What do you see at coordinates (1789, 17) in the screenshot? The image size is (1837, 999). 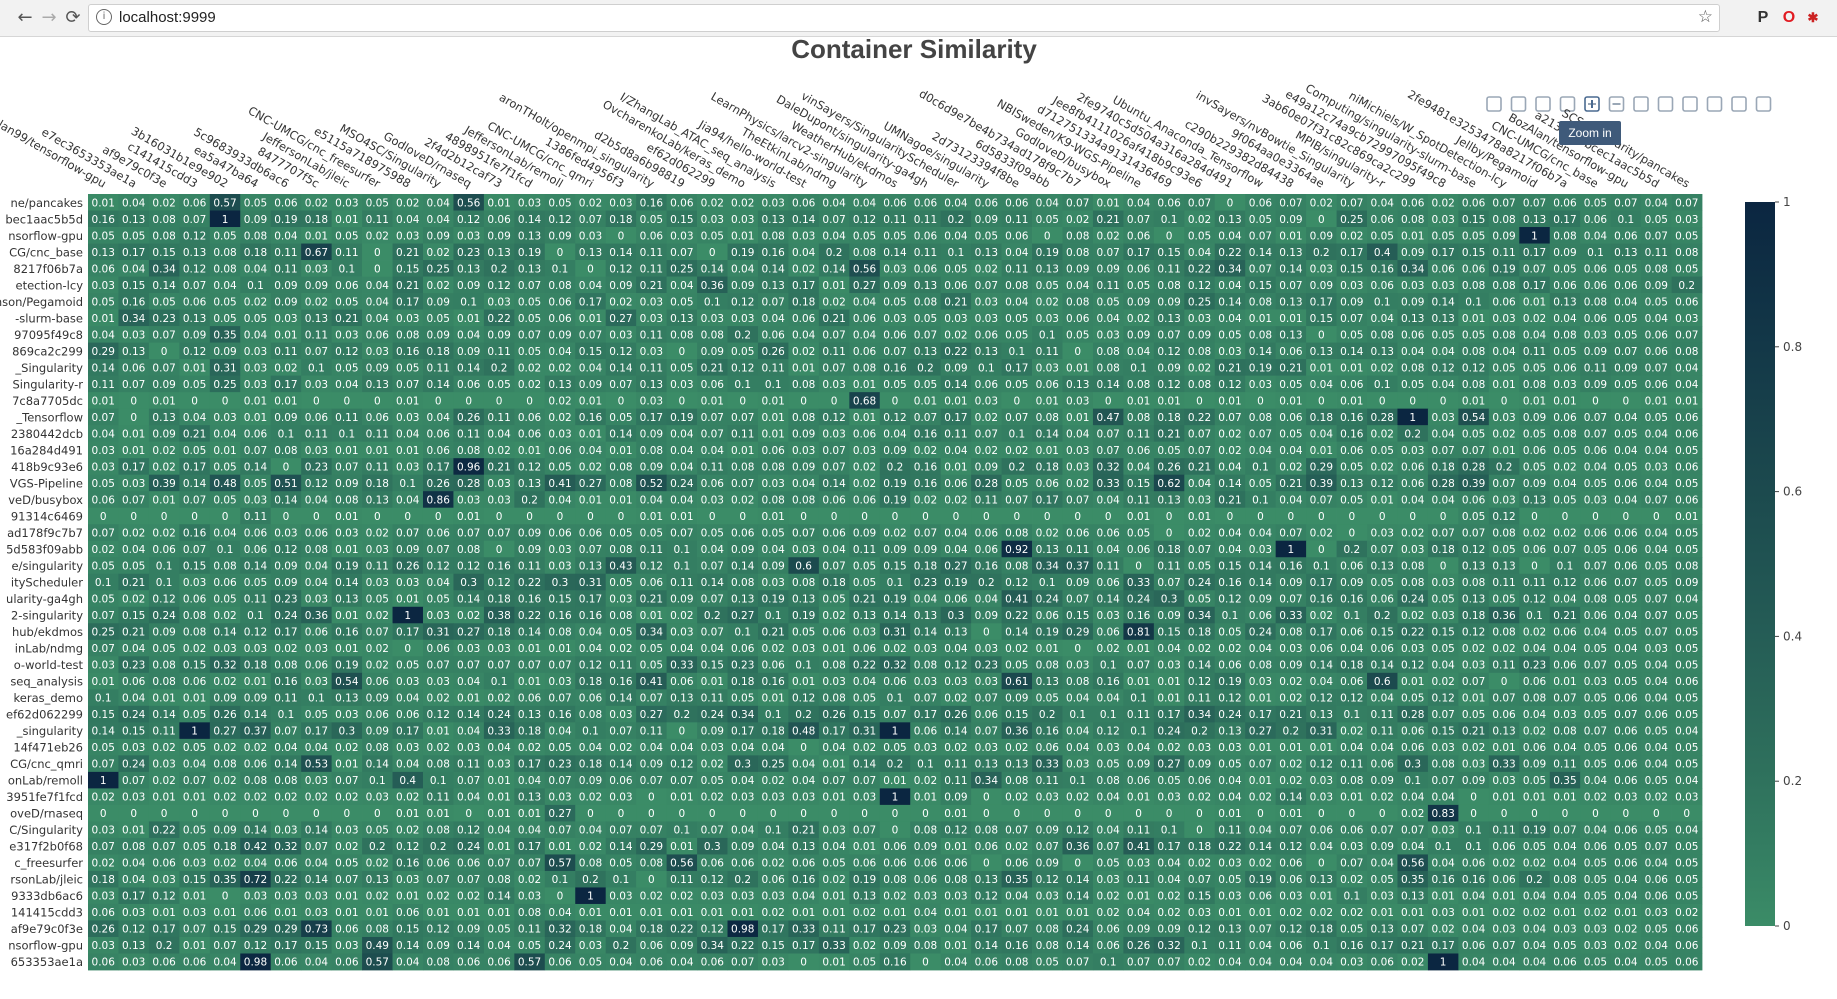 I see `extension-opera-icon: O` at bounding box center [1789, 17].